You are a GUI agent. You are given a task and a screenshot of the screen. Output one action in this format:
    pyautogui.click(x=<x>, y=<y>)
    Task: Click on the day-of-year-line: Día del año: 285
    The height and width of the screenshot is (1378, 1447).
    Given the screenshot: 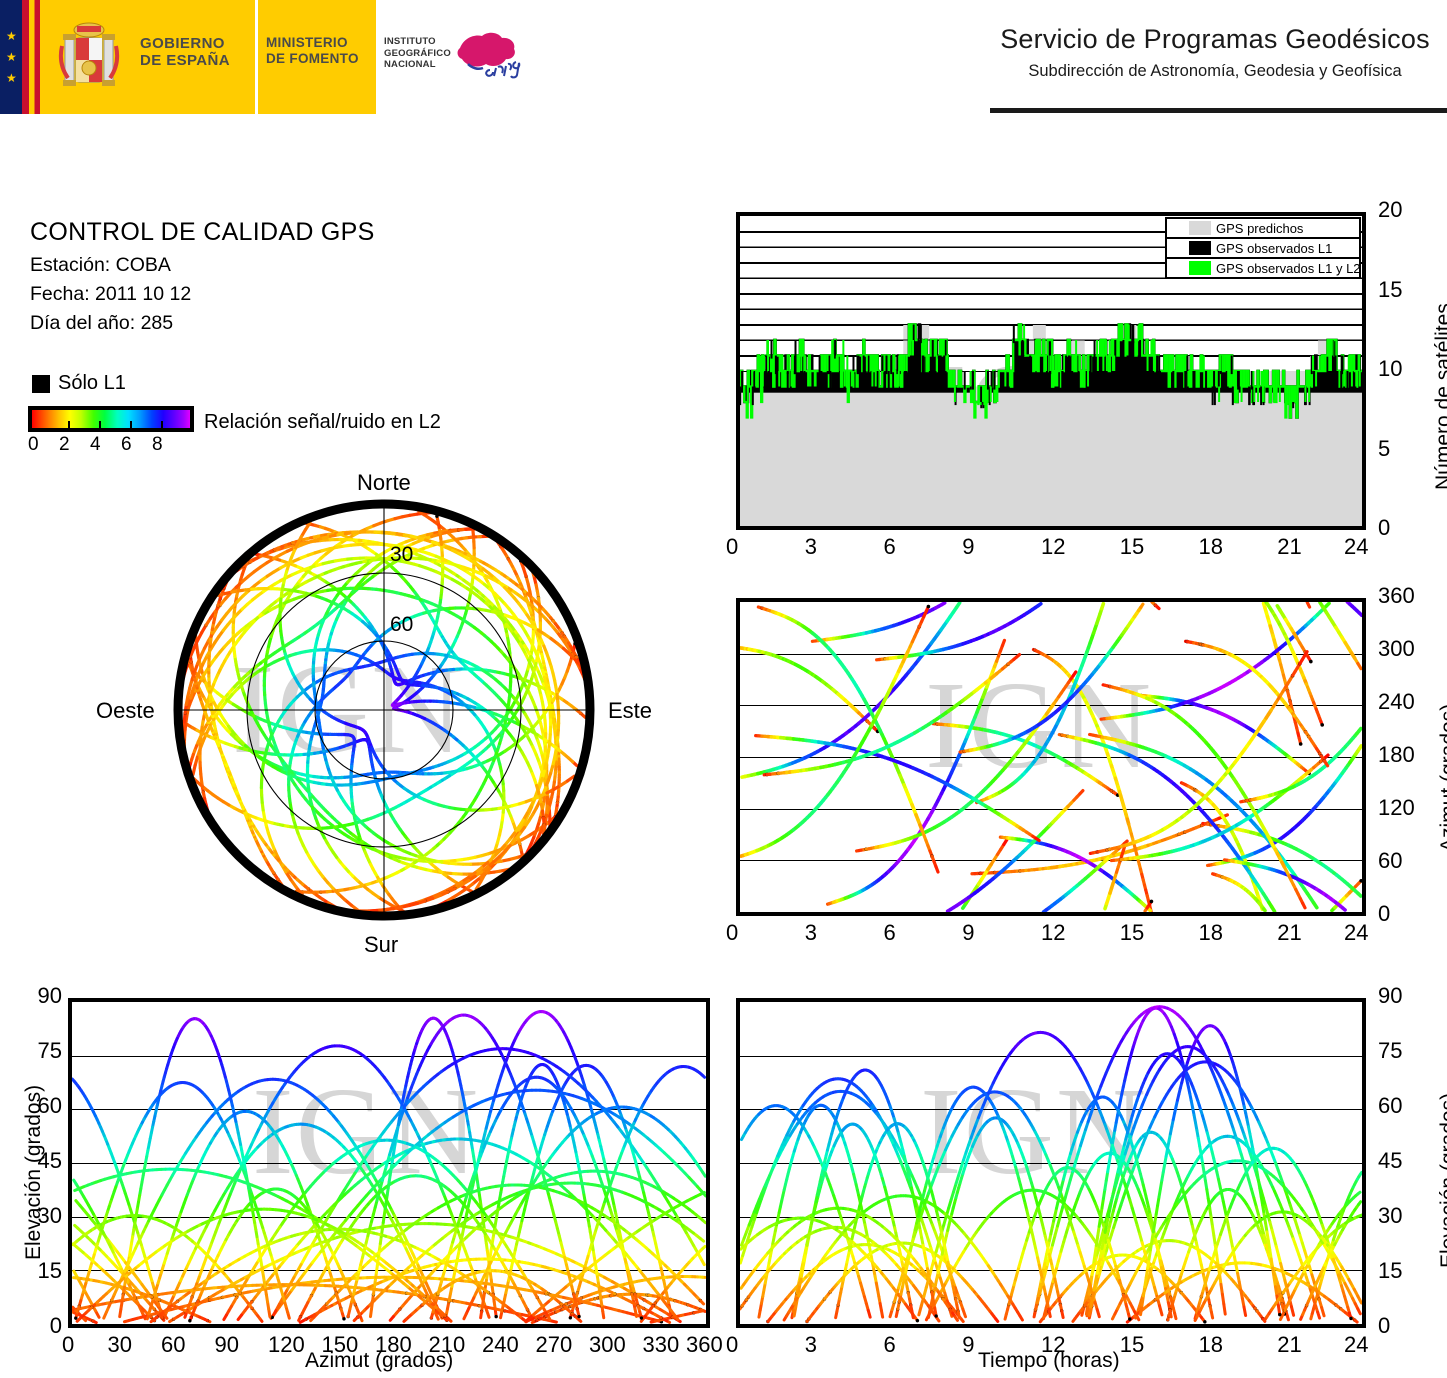 What is the action you would take?
    pyautogui.click(x=102, y=323)
    